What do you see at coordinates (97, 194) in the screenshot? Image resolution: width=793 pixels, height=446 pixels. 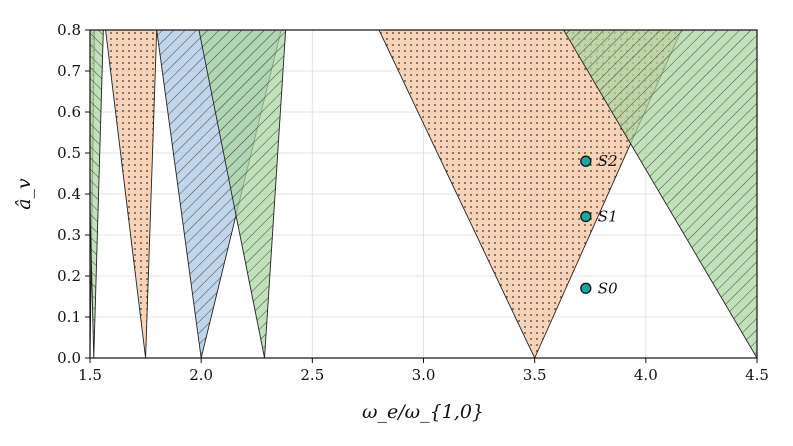 I see `region-1-pattern` at bounding box center [97, 194].